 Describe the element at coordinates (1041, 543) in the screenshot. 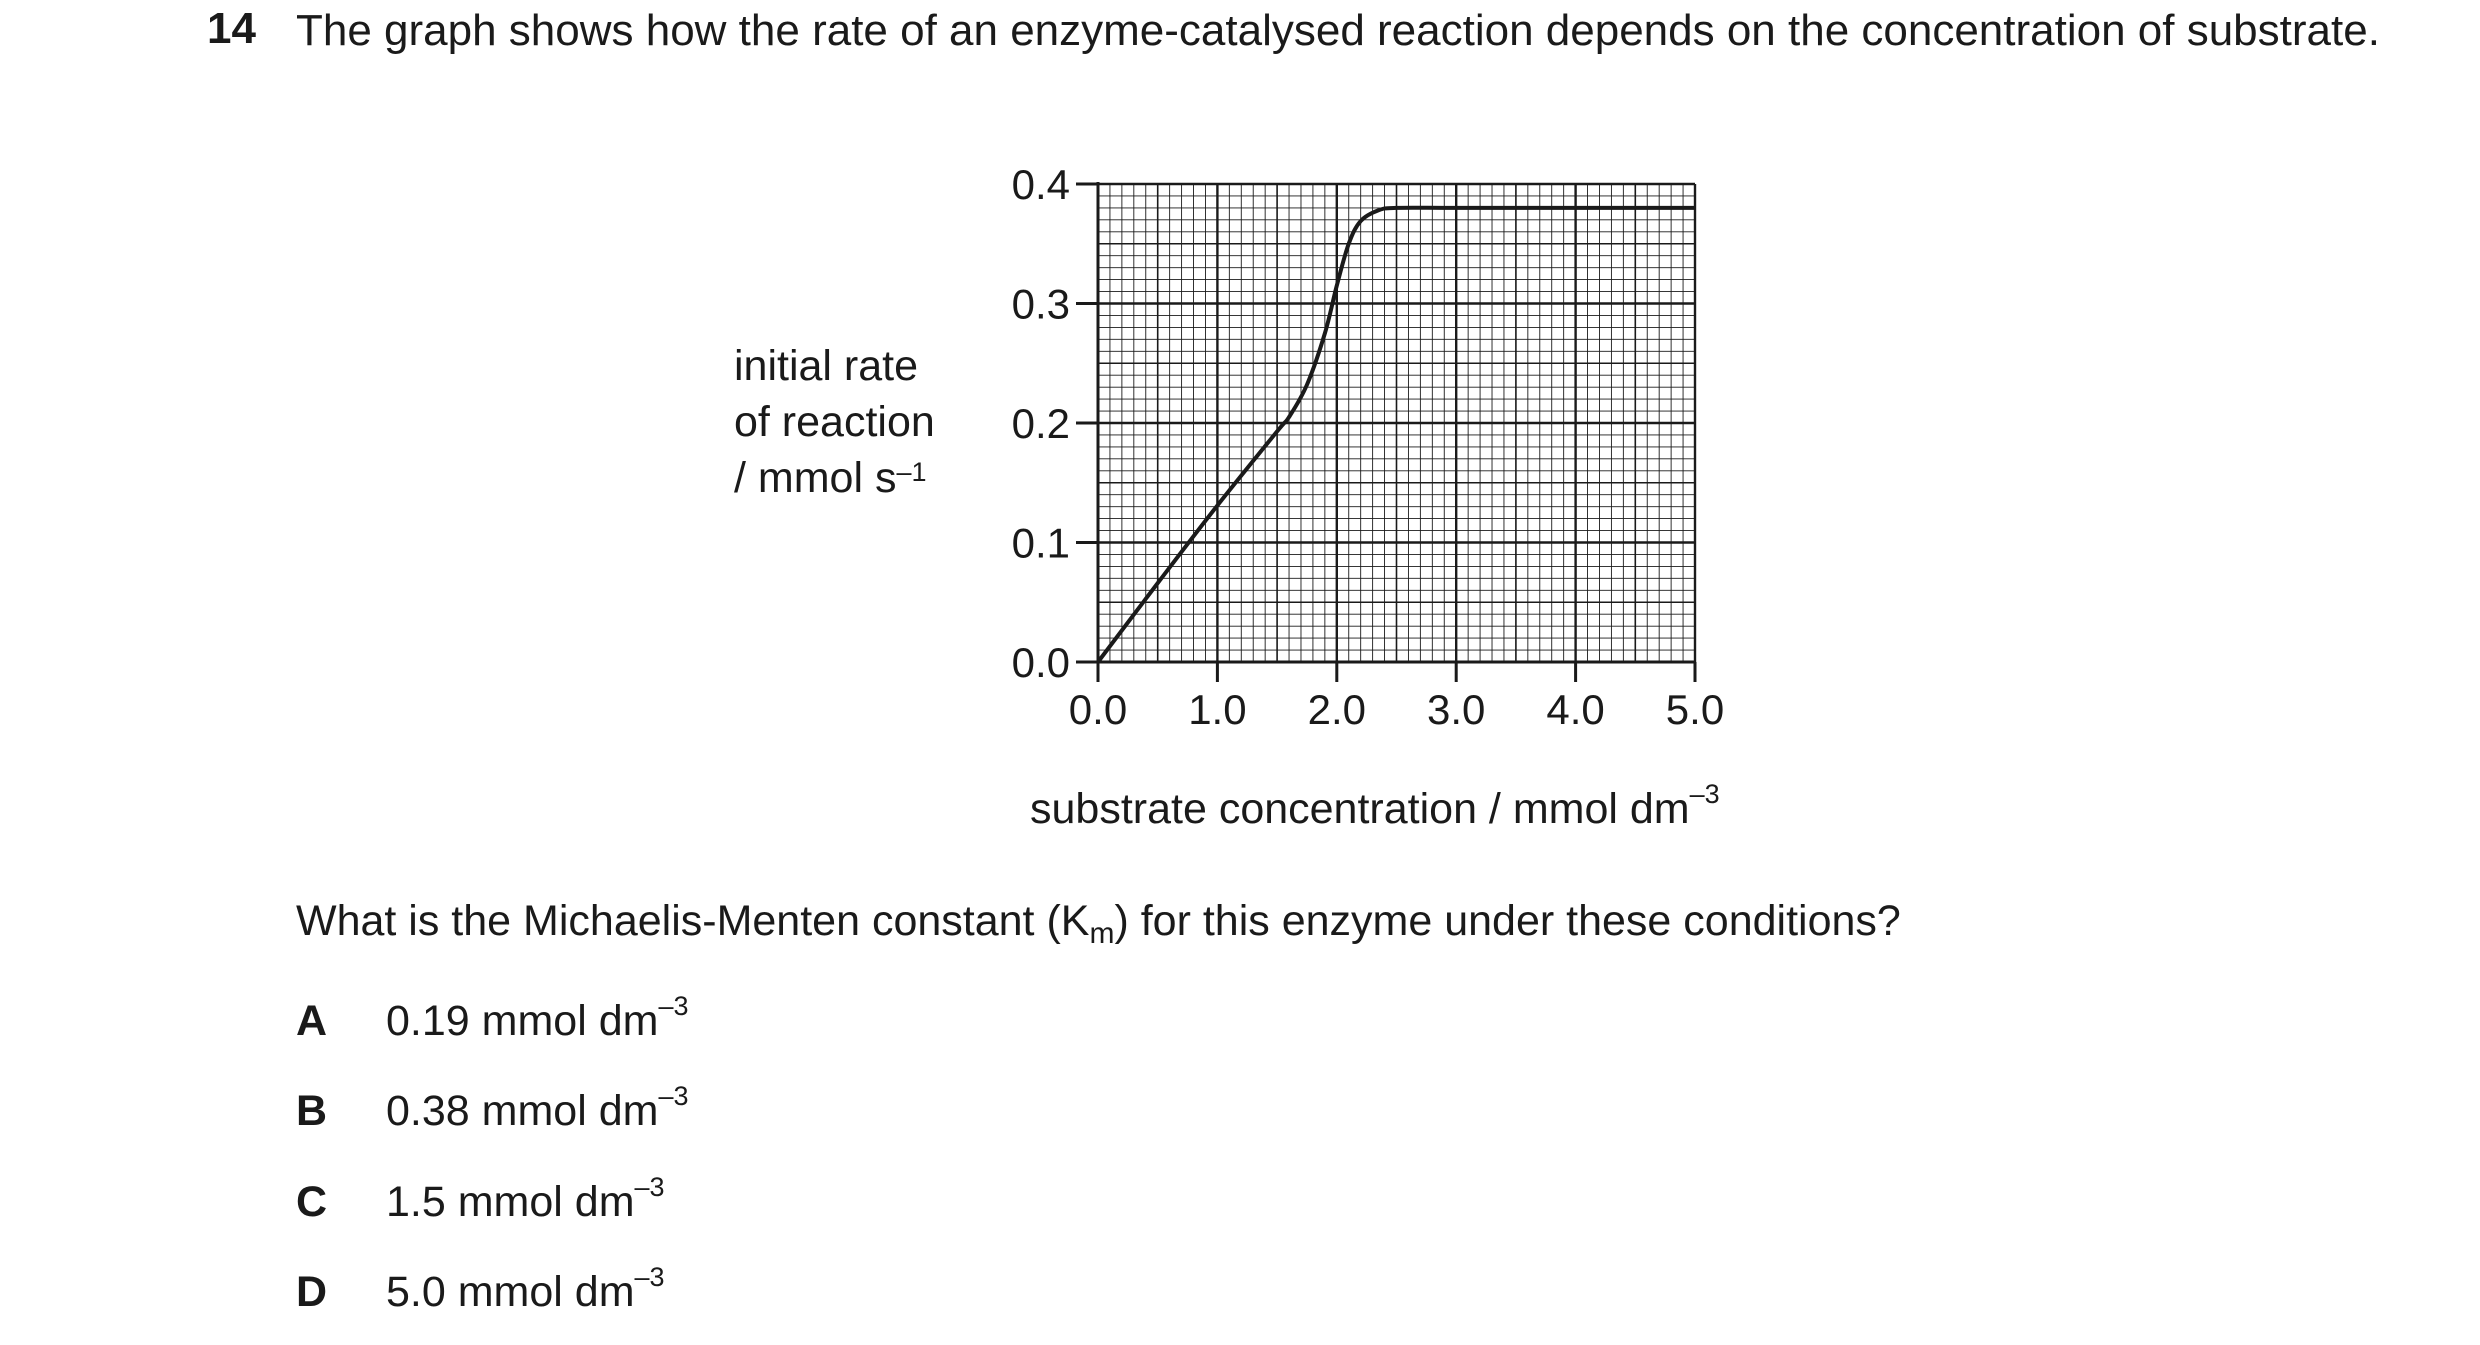

I see `y-tick-label: 0.1` at that location.